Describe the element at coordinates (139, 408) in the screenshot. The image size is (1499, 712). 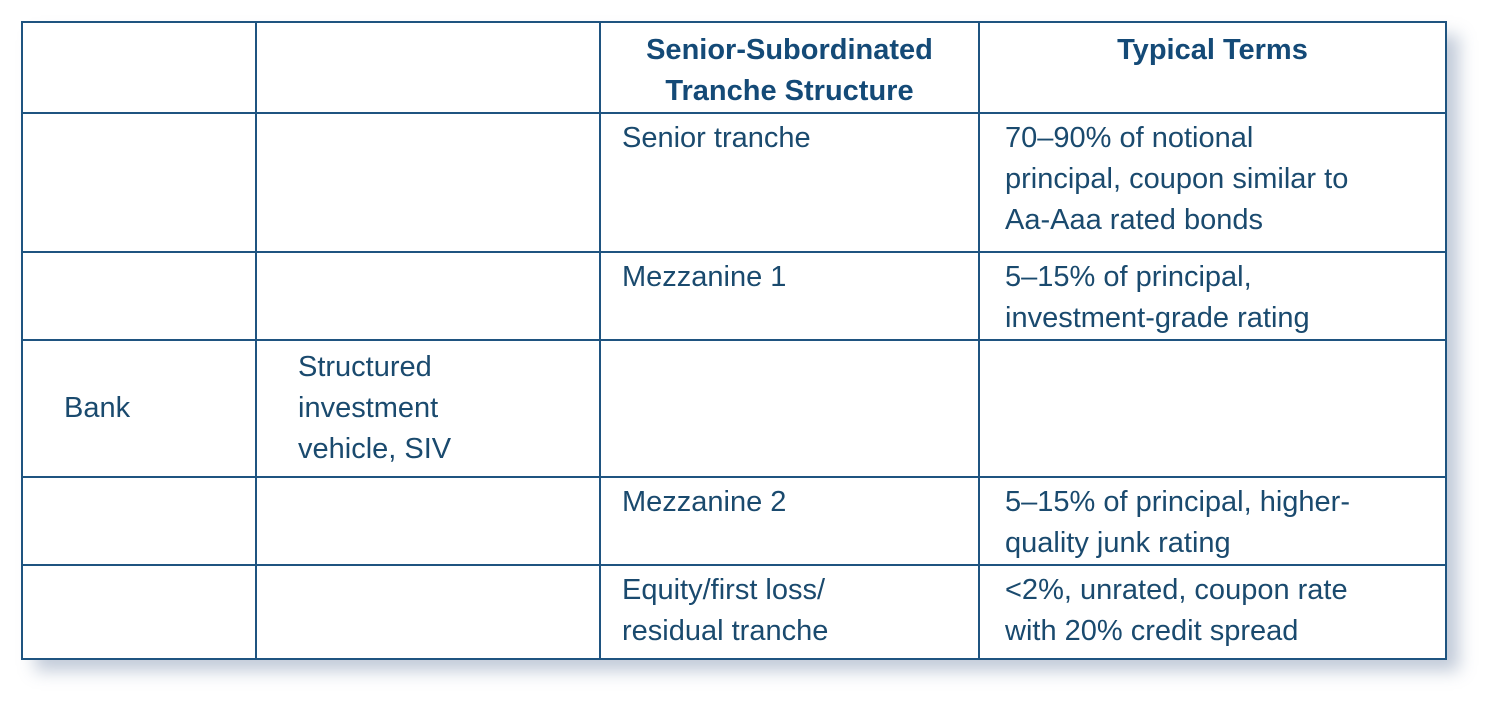
I see `entity-cell: Bank` at that location.